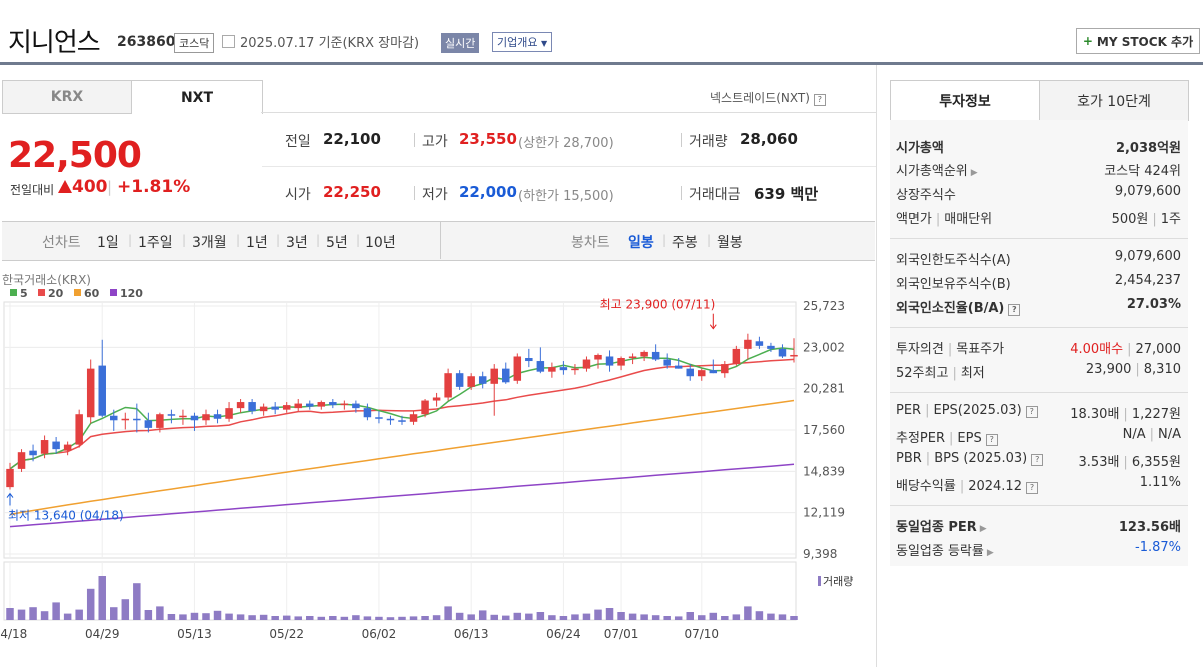 The image size is (1203, 667). I want to click on period-3m: 3개월, so click(209, 243).